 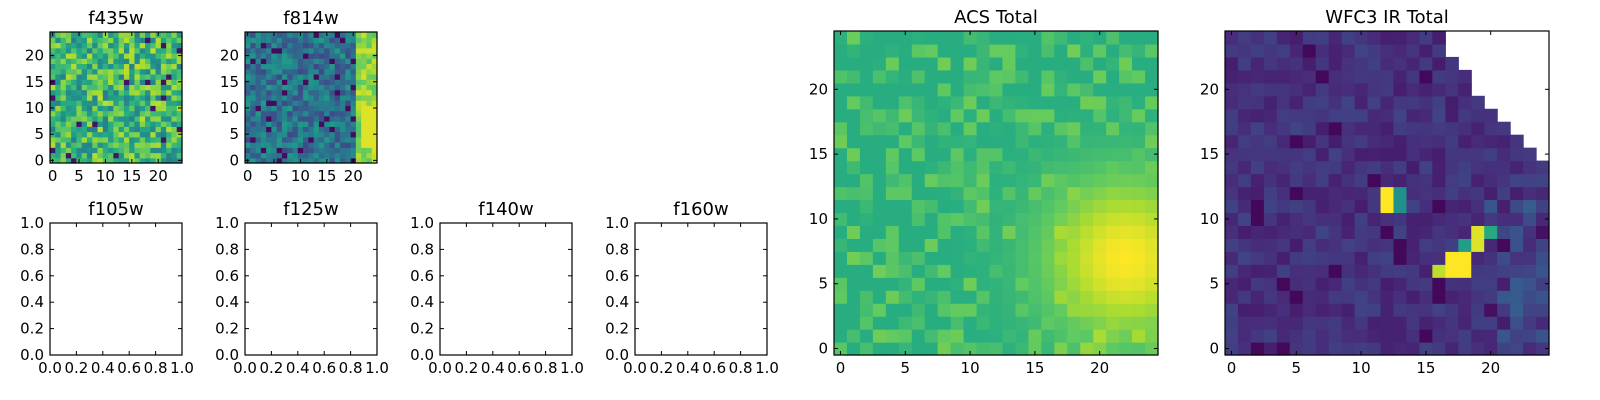 What do you see at coordinates (227, 276) in the screenshot?
I see `y-tick-label: 0.6` at bounding box center [227, 276].